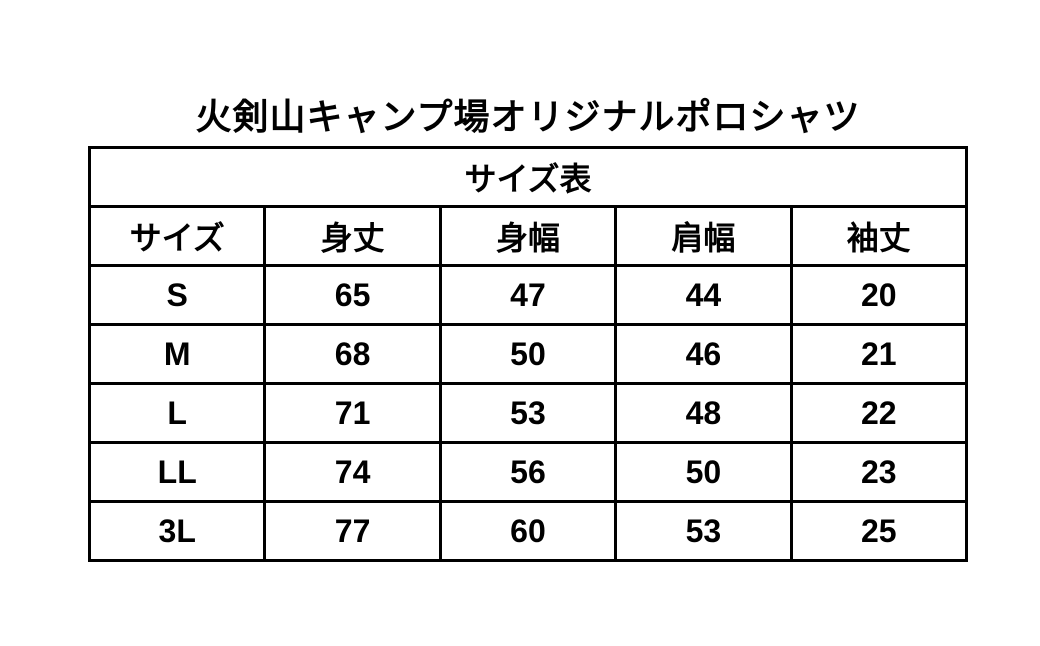 Image resolution: width=1040 pixels, height=646 pixels. Describe the element at coordinates (352, 413) in the screenshot. I see `cell-body-length: 71` at that location.